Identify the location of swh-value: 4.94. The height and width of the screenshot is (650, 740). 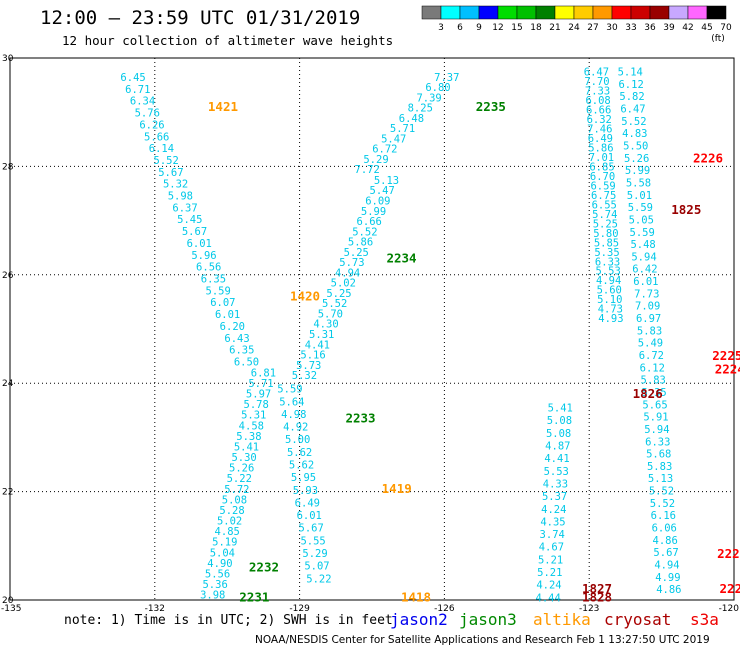
(666, 566).